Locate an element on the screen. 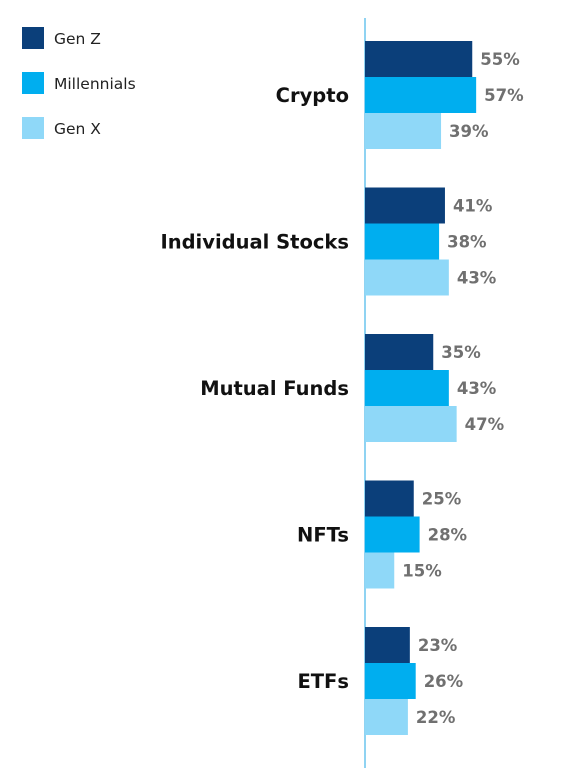 Image resolution: width=574 pixels, height=779 pixels. bar-nfts-millennials is located at coordinates (392, 534).